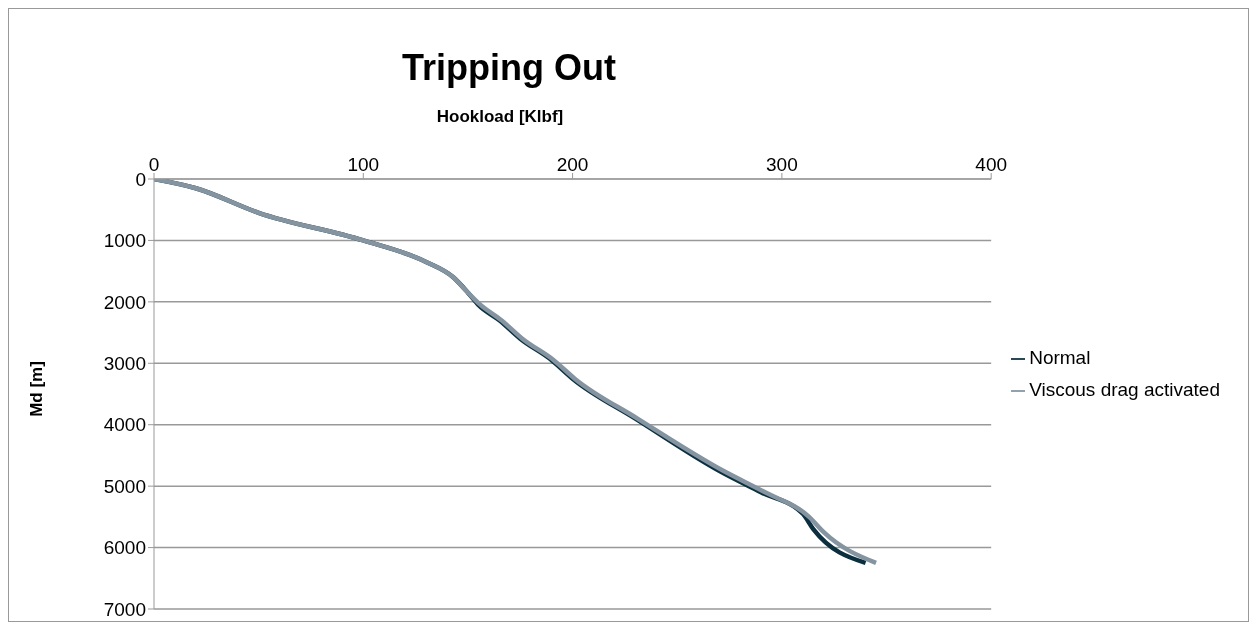  Describe the element at coordinates (1060, 357) in the screenshot. I see `legend-label: Normal` at that location.